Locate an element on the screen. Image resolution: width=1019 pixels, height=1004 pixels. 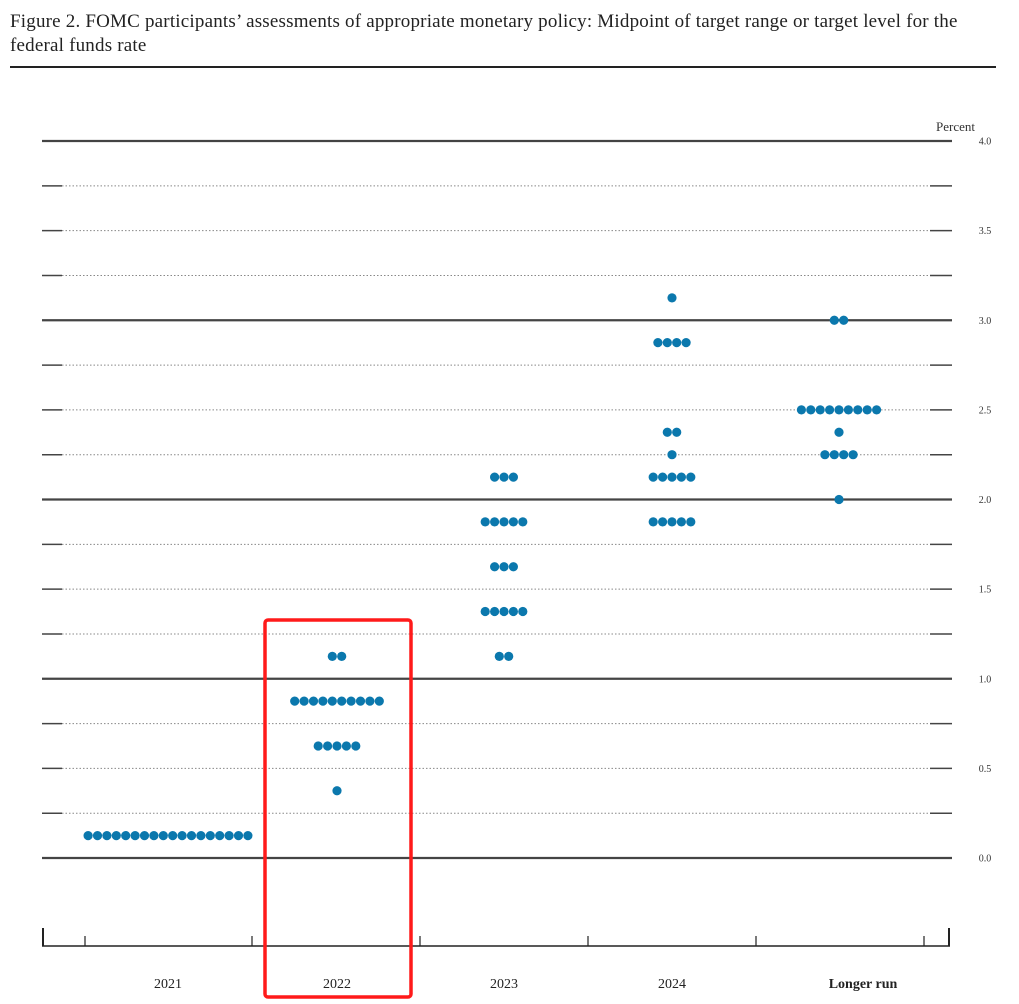
y-tick-label: 2.0 is located at coordinates (985, 500).